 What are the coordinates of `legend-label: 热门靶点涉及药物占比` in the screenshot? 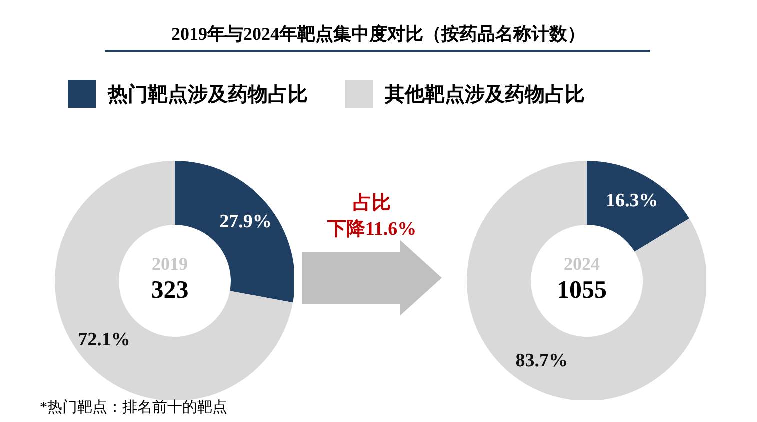 It's located at (208, 95).